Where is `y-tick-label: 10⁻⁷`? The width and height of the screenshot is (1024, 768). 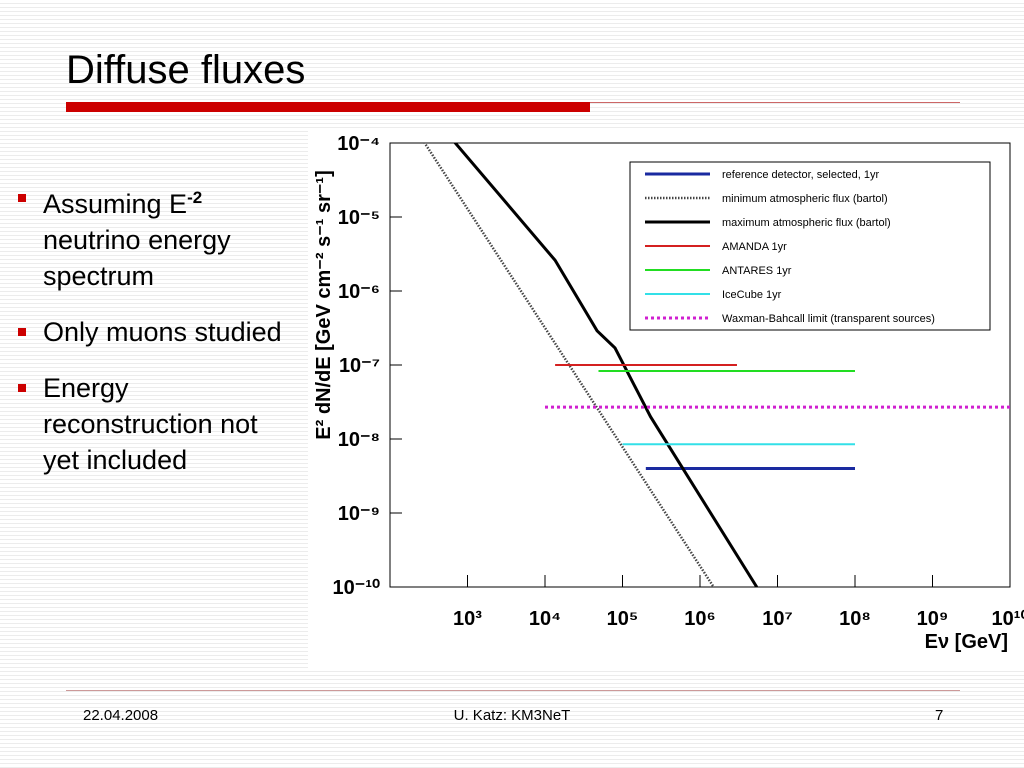
y-tick-label: 10⁻⁷ is located at coordinates (359, 366).